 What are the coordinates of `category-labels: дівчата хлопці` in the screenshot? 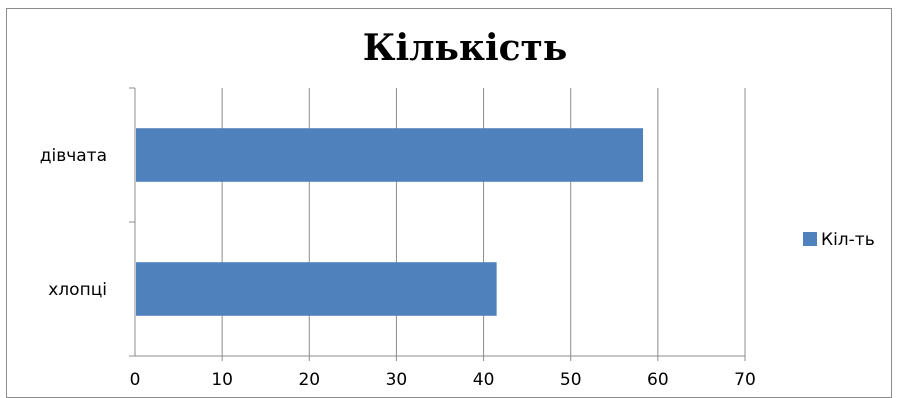 It's located at (73, 223).